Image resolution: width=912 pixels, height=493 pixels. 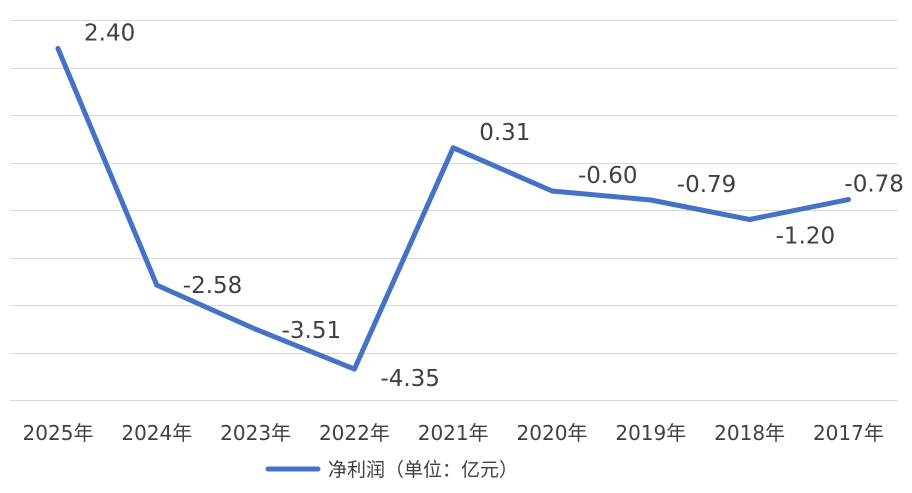 I want to click on data-label: -3.51, so click(x=312, y=331).